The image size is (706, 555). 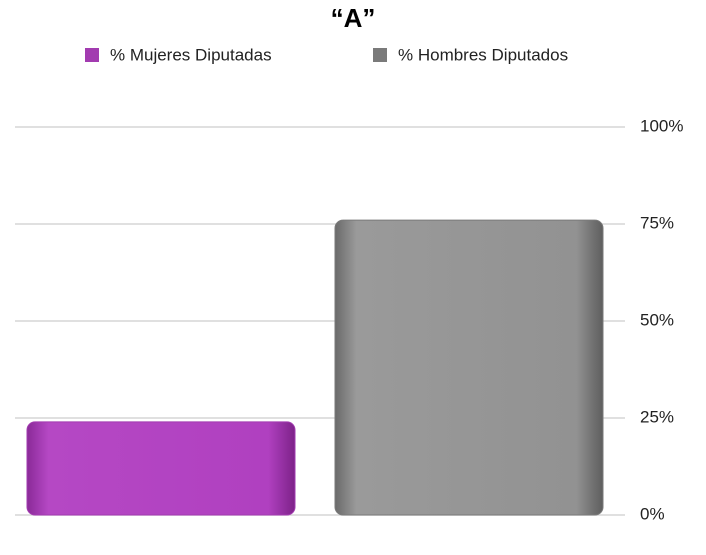 I want to click on y-tick-label: 50%, so click(x=657, y=319).